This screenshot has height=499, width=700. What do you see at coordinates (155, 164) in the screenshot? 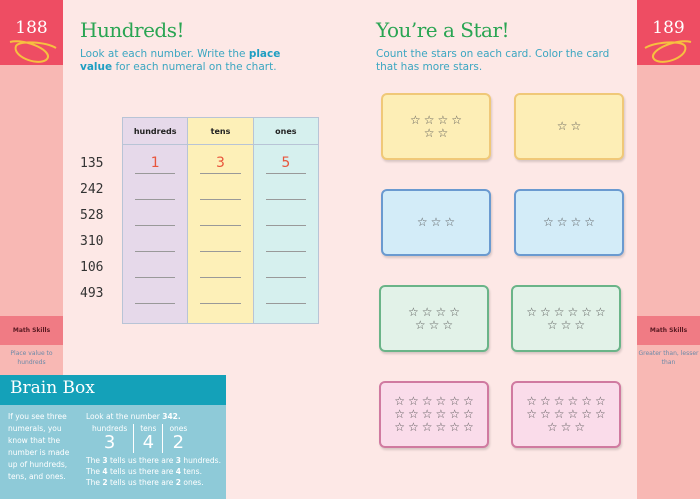
I see `answer-blank: 1` at bounding box center [155, 164].